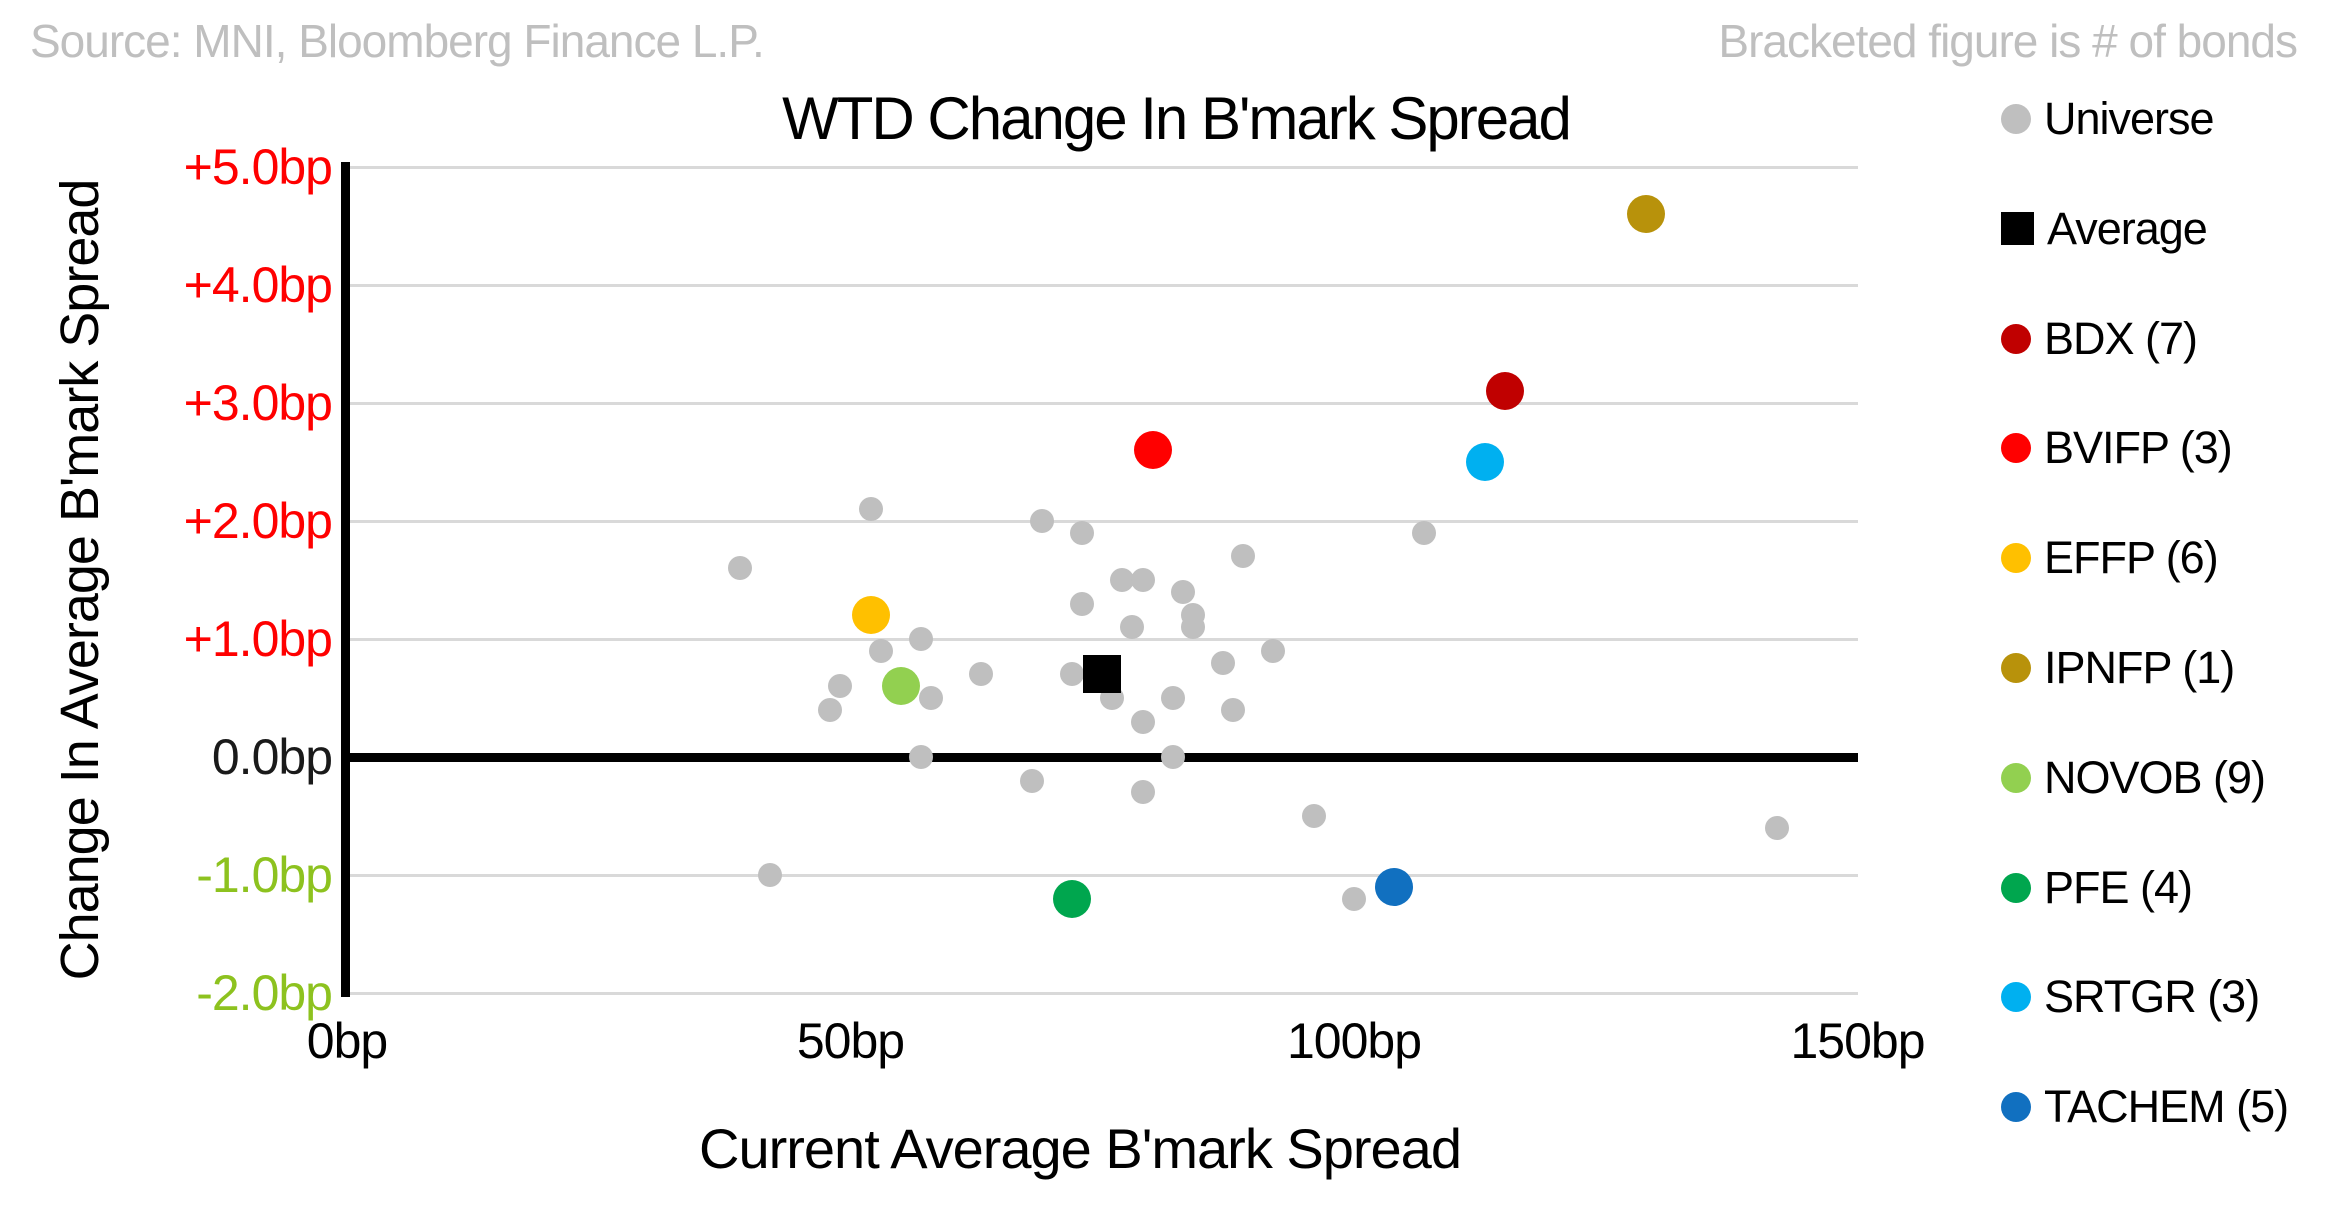 Image resolution: width=2325 pixels, height=1219 pixels. What do you see at coordinates (2131, 558) in the screenshot?
I see `legend-label: EFFP (6)` at bounding box center [2131, 558].